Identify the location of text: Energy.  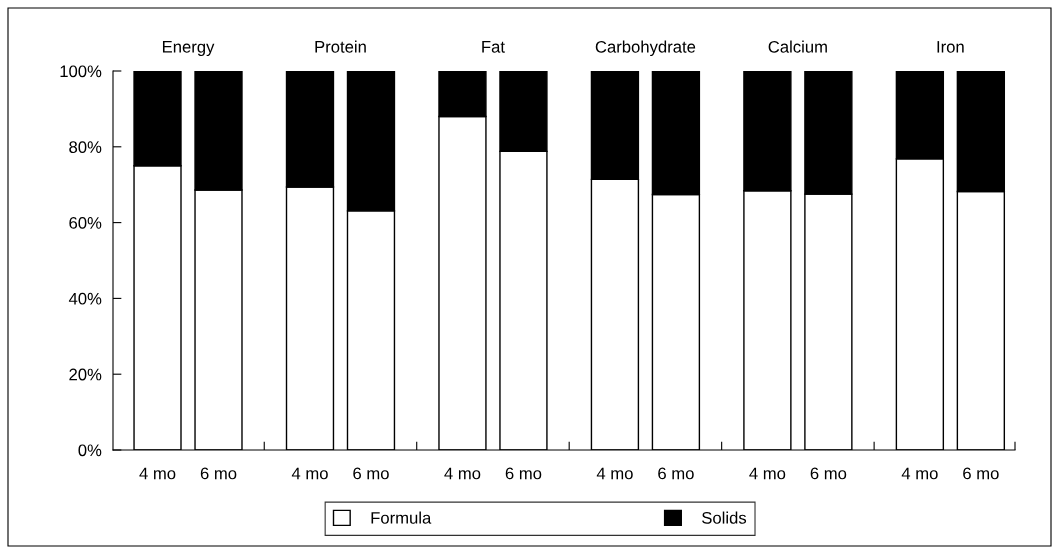
(188, 49).